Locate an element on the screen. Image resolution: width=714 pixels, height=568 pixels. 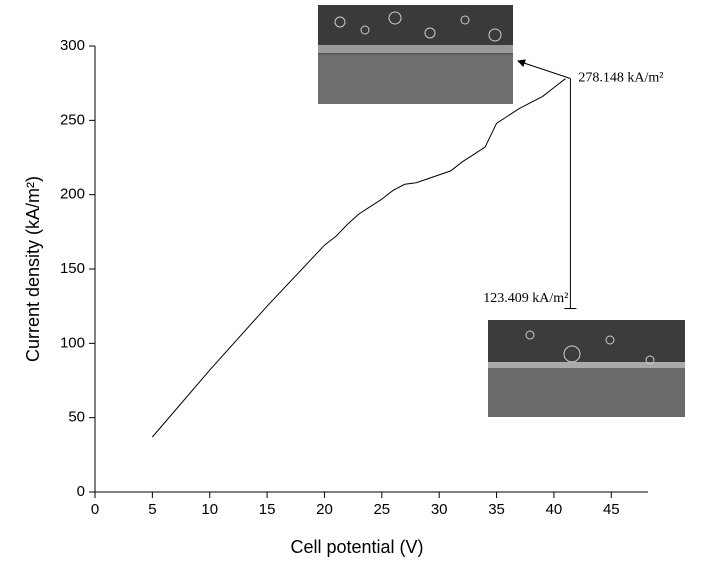
inset-photo-top is located at coordinates (415, 54).